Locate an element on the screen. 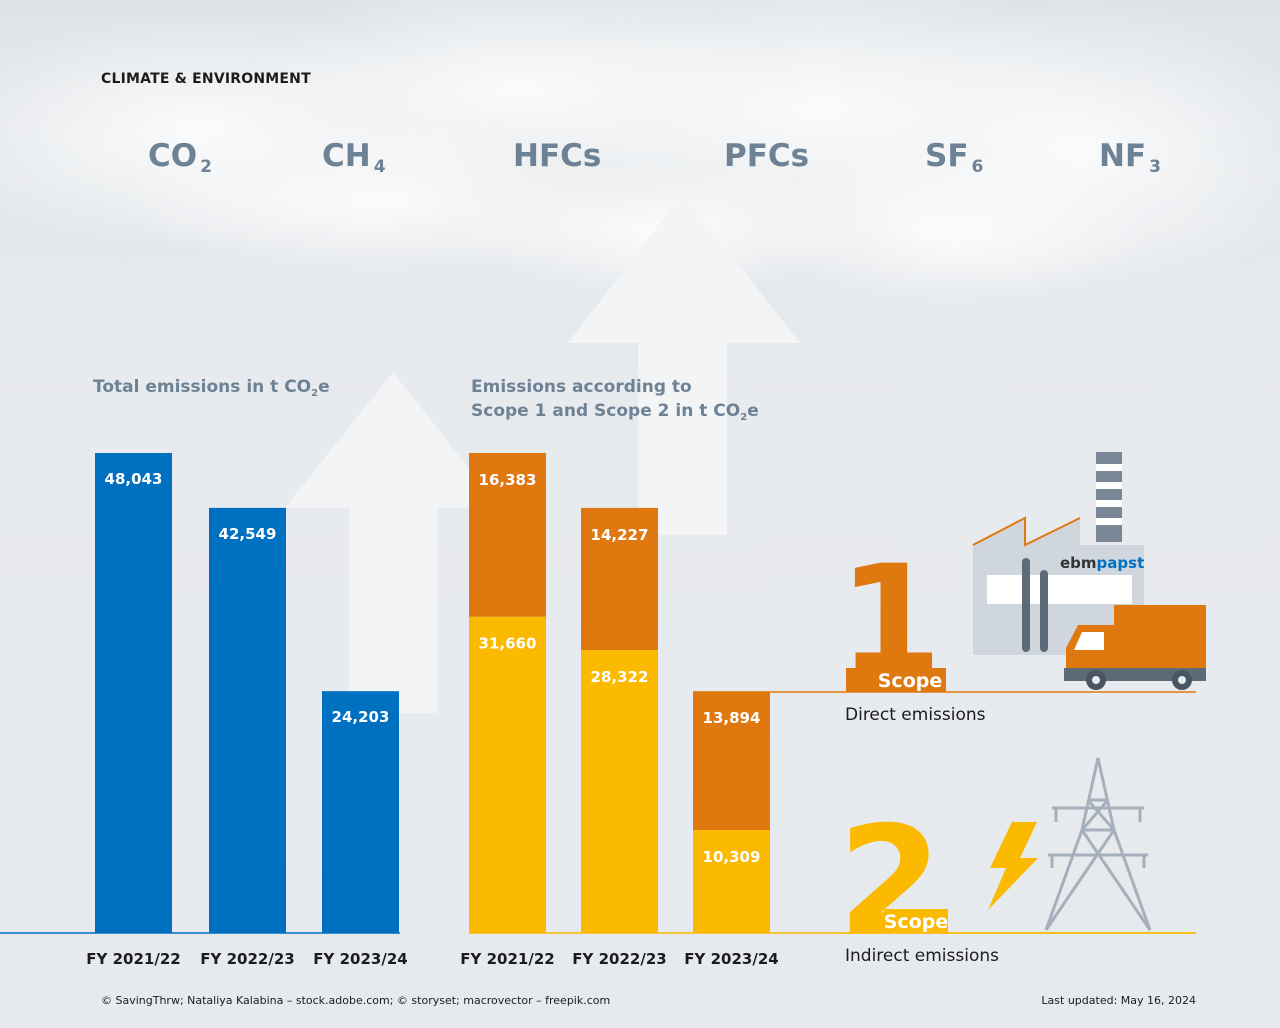 This screenshot has width=1280, height=1028. lightning-icon is located at coordinates (1013, 866).